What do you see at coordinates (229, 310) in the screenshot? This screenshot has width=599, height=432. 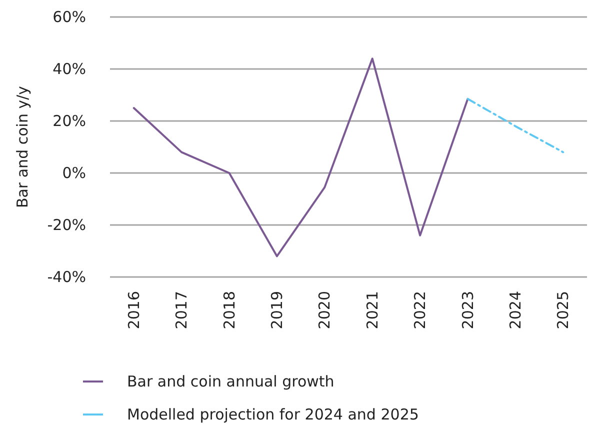 I see `x-tick-label: 2018` at bounding box center [229, 310].